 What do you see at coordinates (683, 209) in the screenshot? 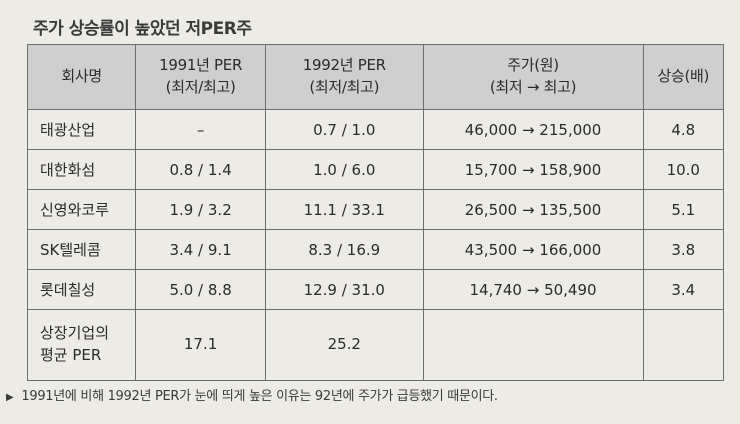
I see `cell-rise: 5.1` at bounding box center [683, 209].